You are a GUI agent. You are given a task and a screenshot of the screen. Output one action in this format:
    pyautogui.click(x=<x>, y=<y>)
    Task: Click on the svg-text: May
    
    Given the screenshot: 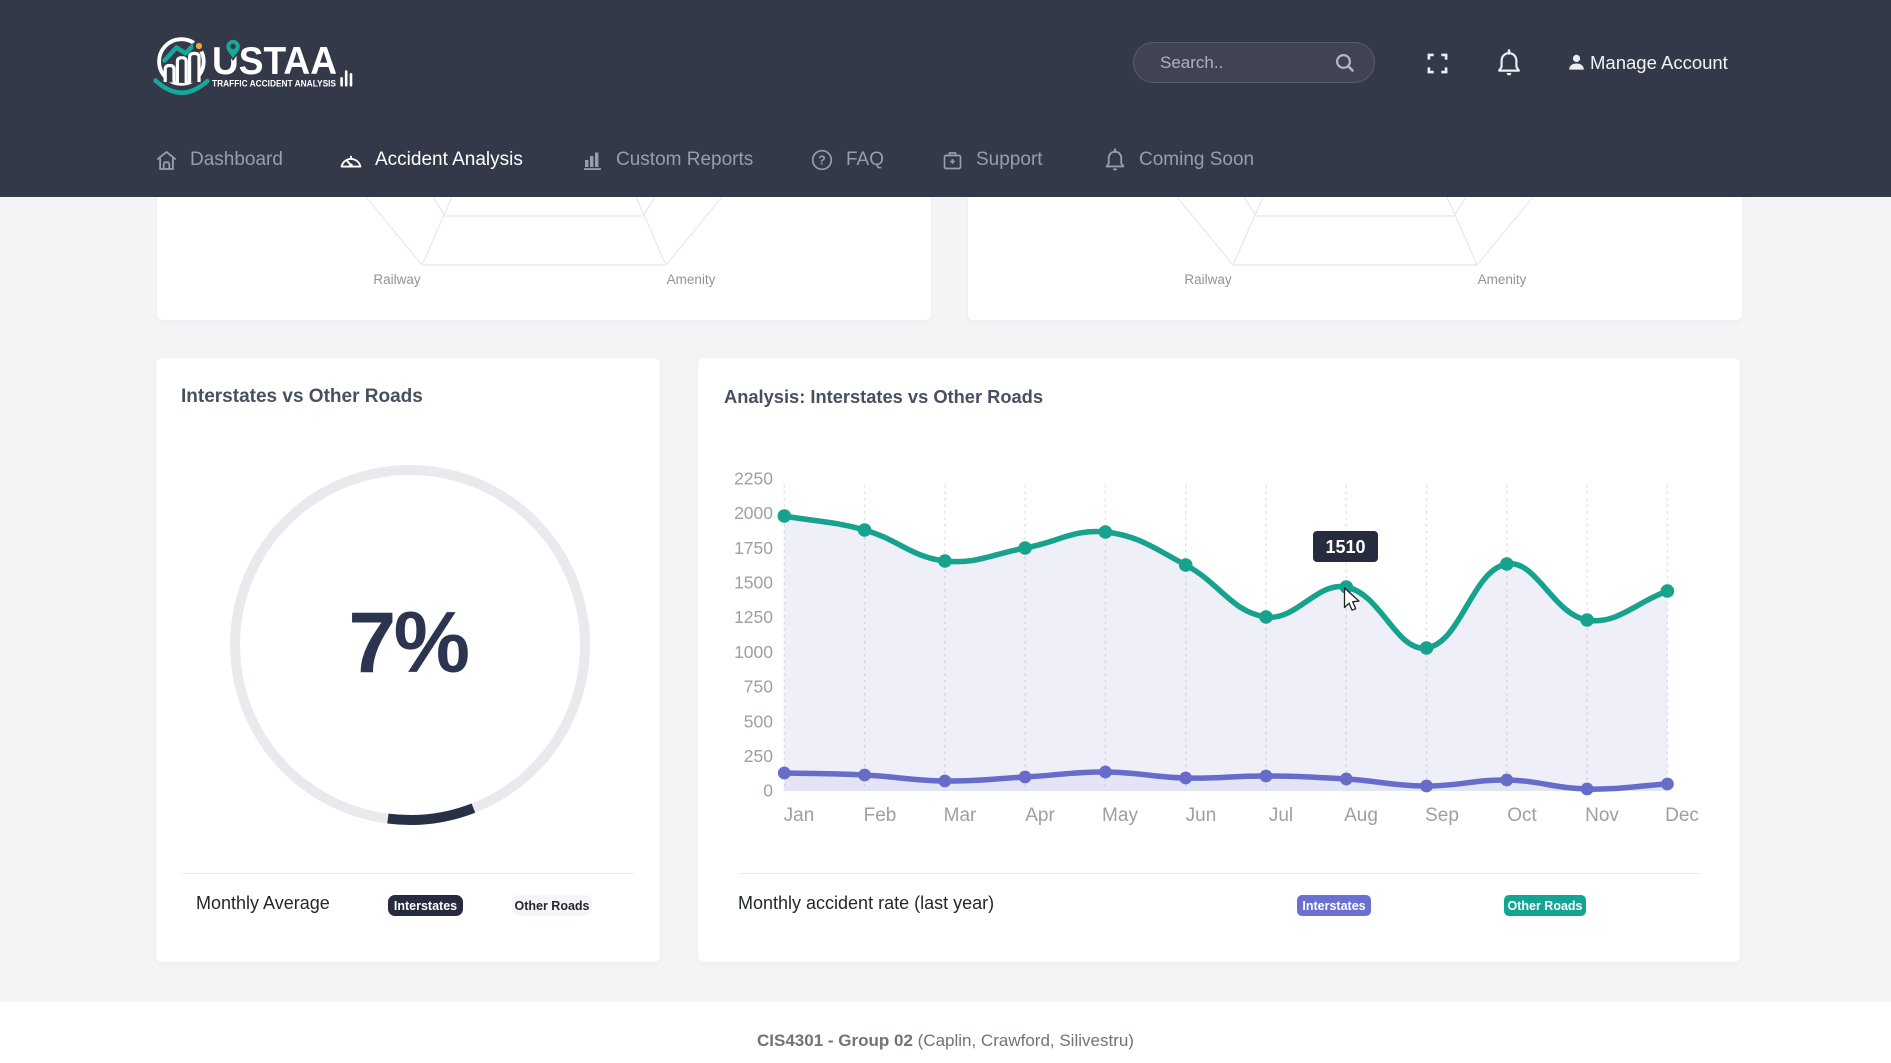 What is the action you would take?
    pyautogui.click(x=1120, y=815)
    